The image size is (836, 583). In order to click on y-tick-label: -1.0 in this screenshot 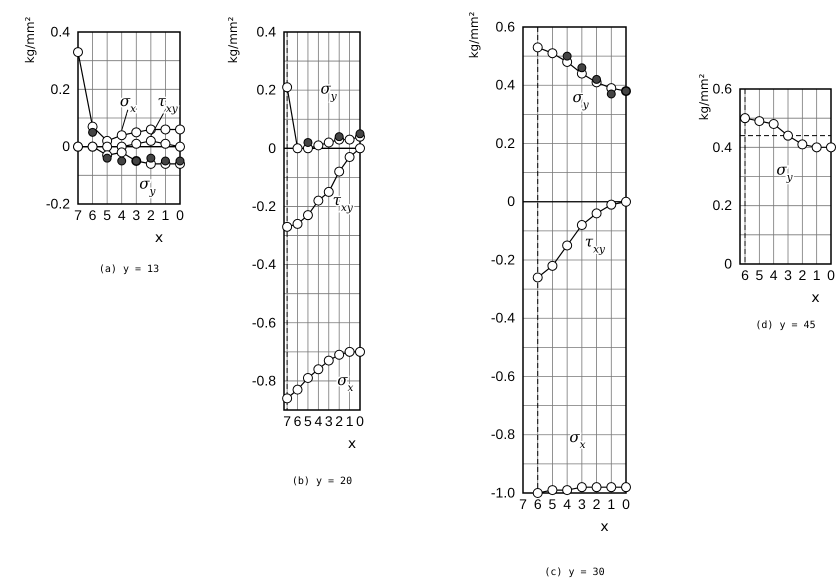, I will do `click(503, 492)`.